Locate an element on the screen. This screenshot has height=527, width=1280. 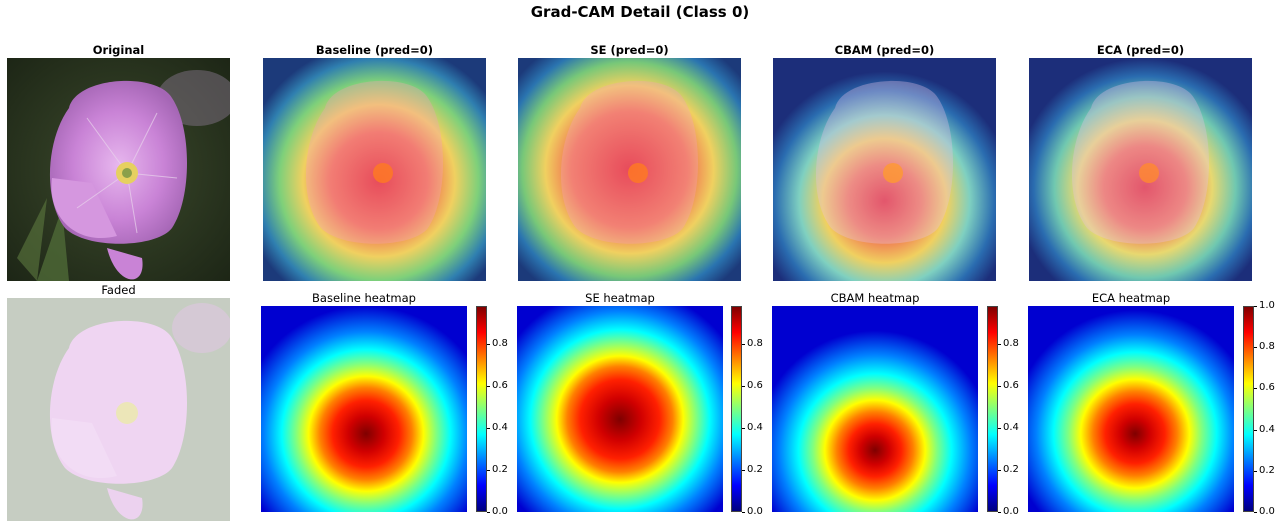
panel-title-original: Original is located at coordinates (118, 50).